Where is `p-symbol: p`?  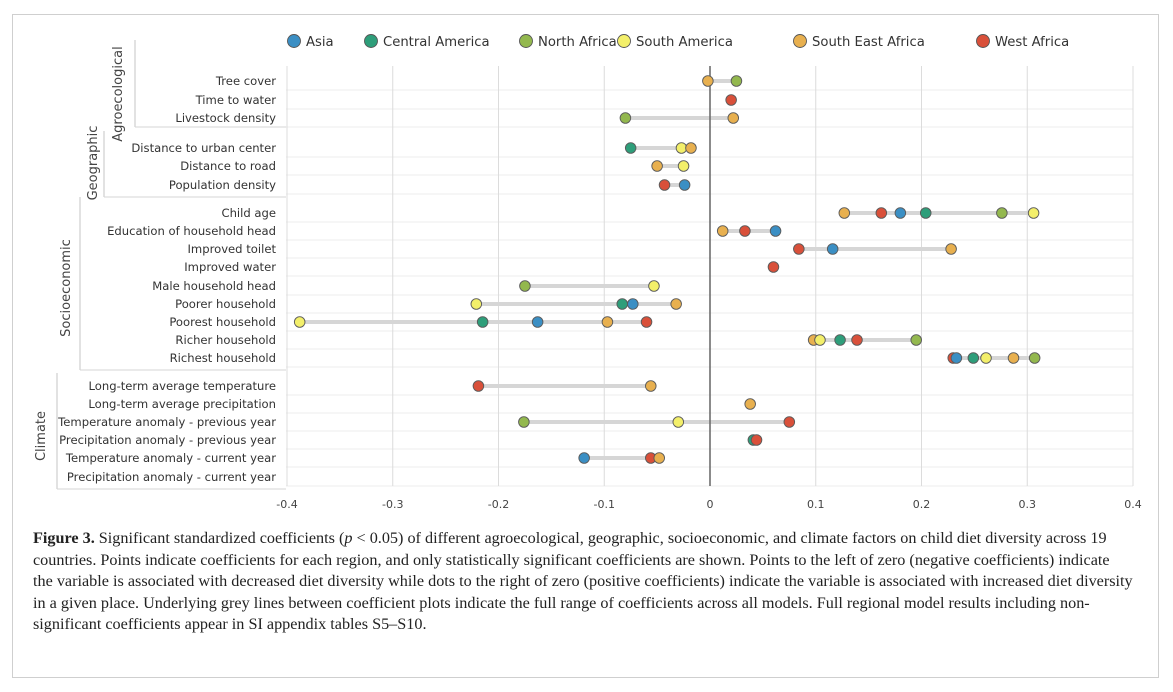 p-symbol: p is located at coordinates (348, 538).